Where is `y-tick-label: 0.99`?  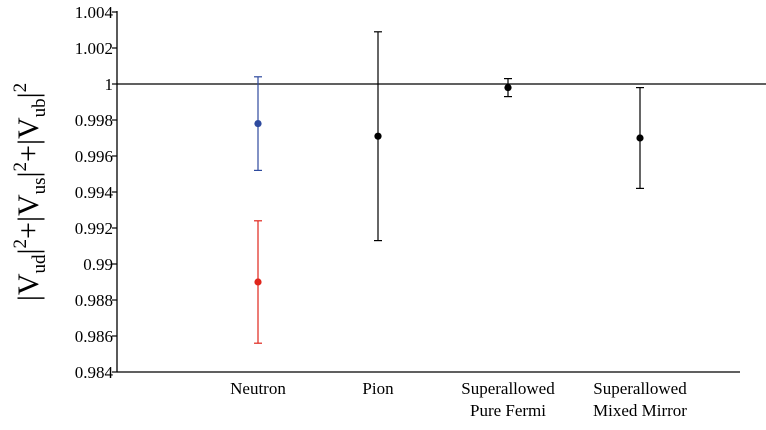
y-tick-label: 0.99 is located at coordinates (98, 264).